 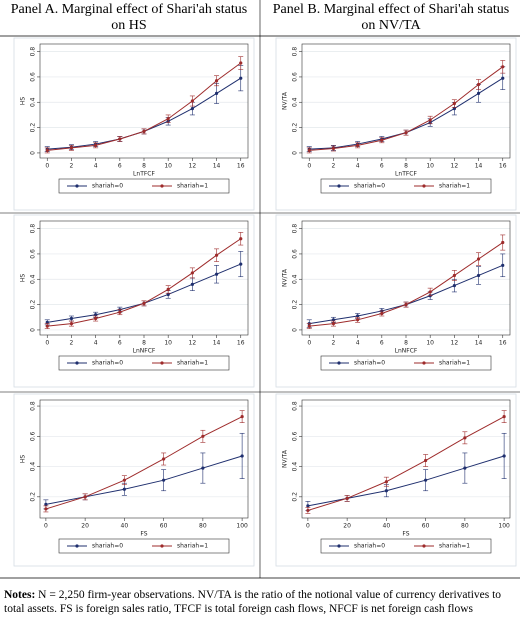 What do you see at coordinates (107, 186) in the screenshot?
I see `legend-label: shariah=0` at bounding box center [107, 186].